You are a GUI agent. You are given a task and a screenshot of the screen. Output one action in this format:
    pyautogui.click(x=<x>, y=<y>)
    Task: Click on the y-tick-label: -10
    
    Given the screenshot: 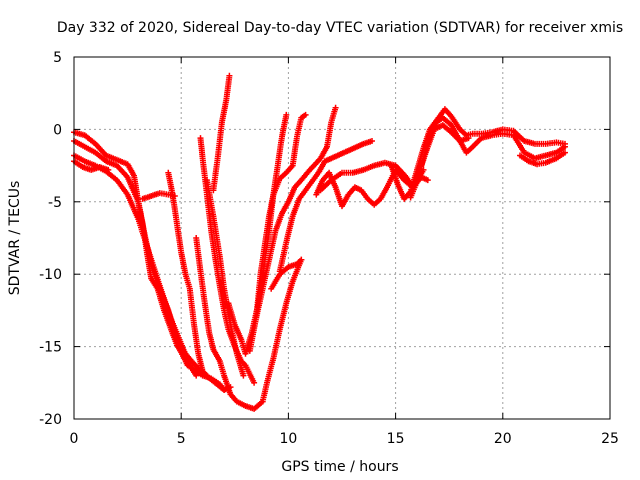 What is the action you would take?
    pyautogui.click(x=50, y=275)
    